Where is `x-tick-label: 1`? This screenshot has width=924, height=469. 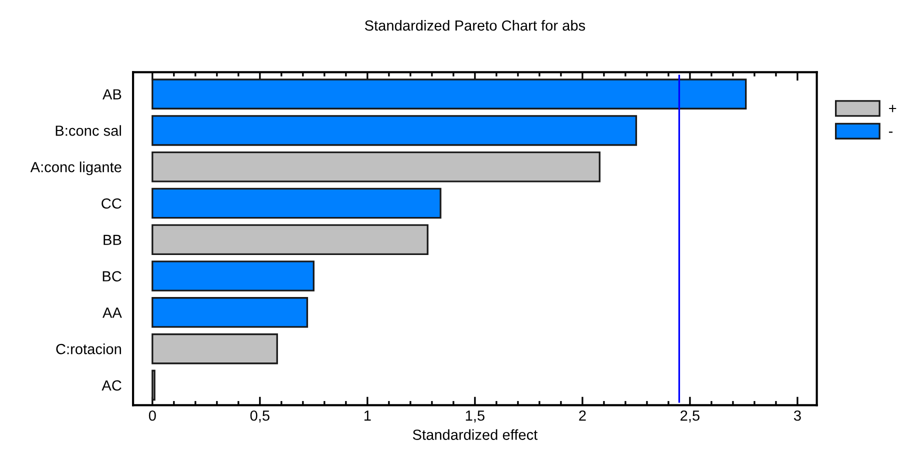 x-tick-label: 1 is located at coordinates (367, 415).